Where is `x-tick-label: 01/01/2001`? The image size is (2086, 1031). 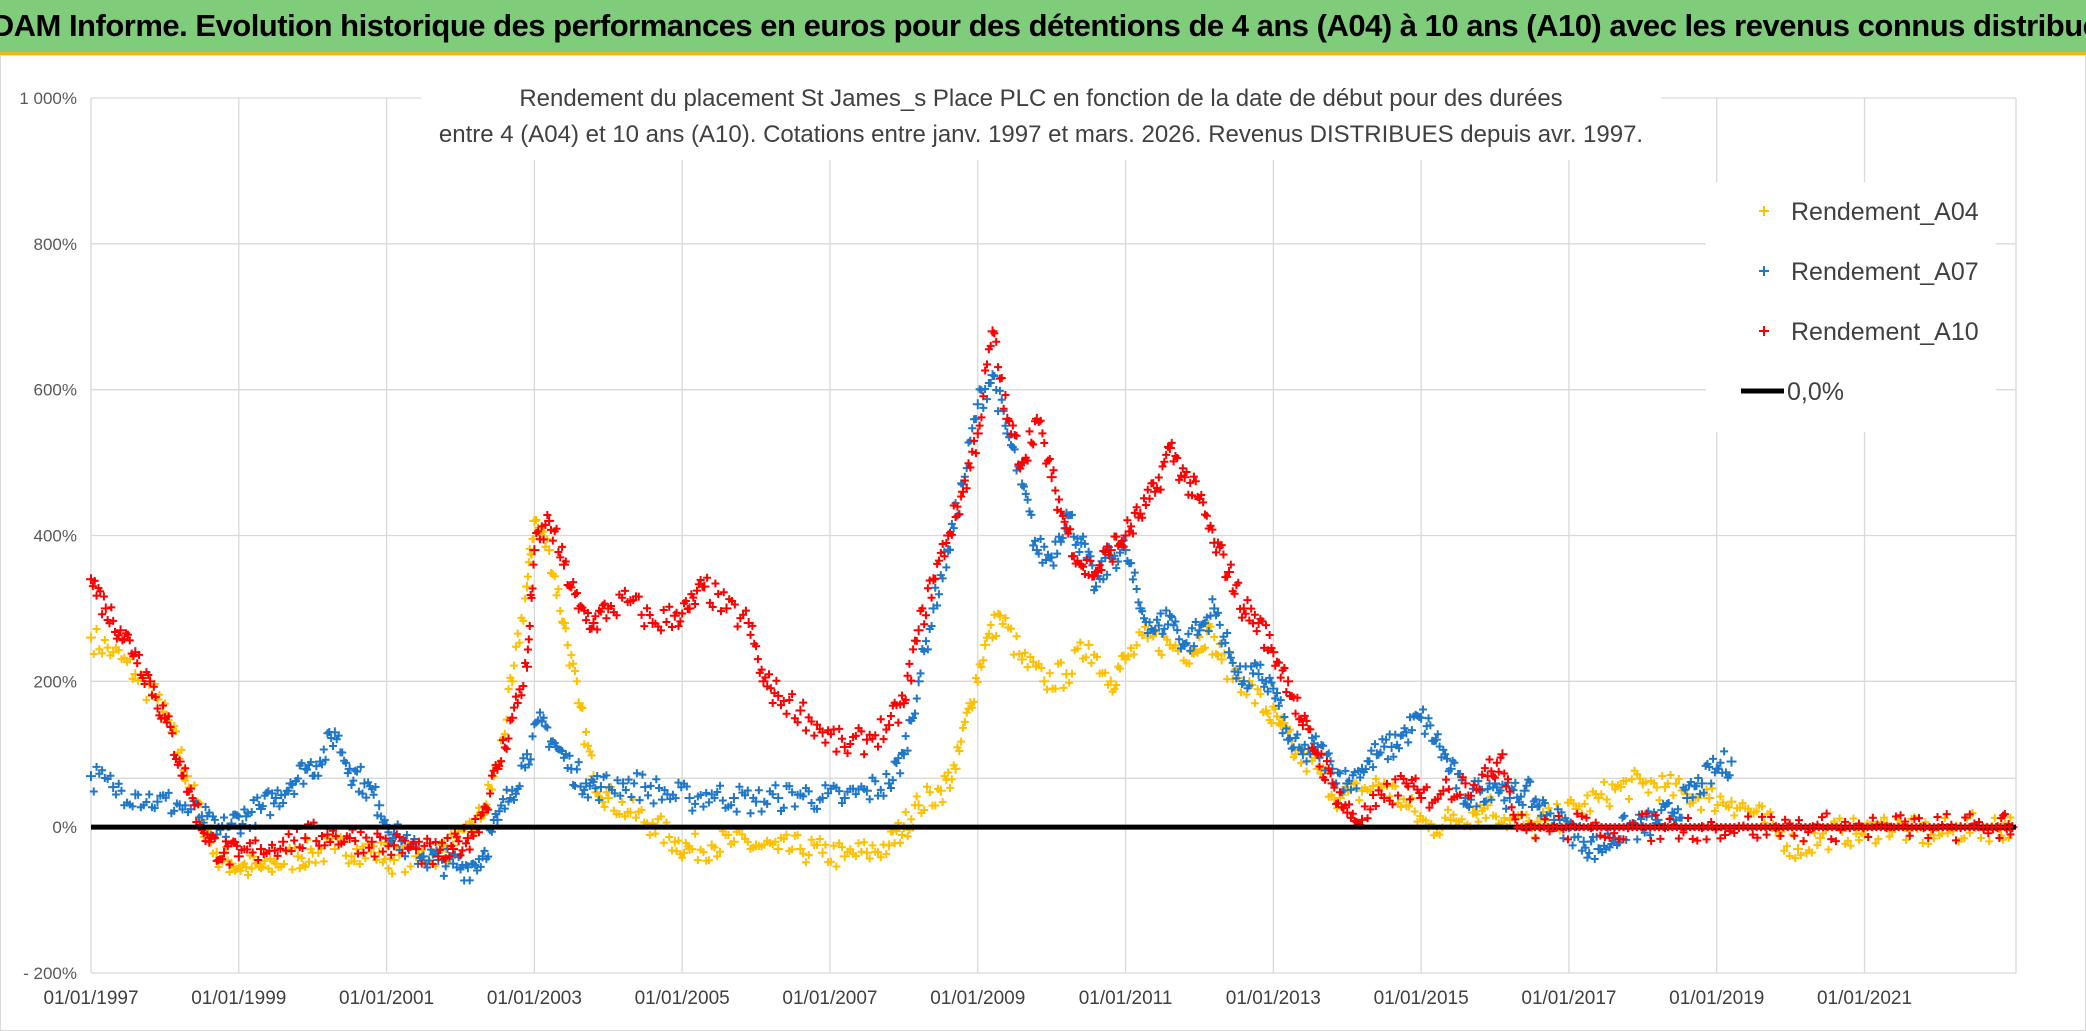 x-tick-label: 01/01/2001 is located at coordinates (386, 998).